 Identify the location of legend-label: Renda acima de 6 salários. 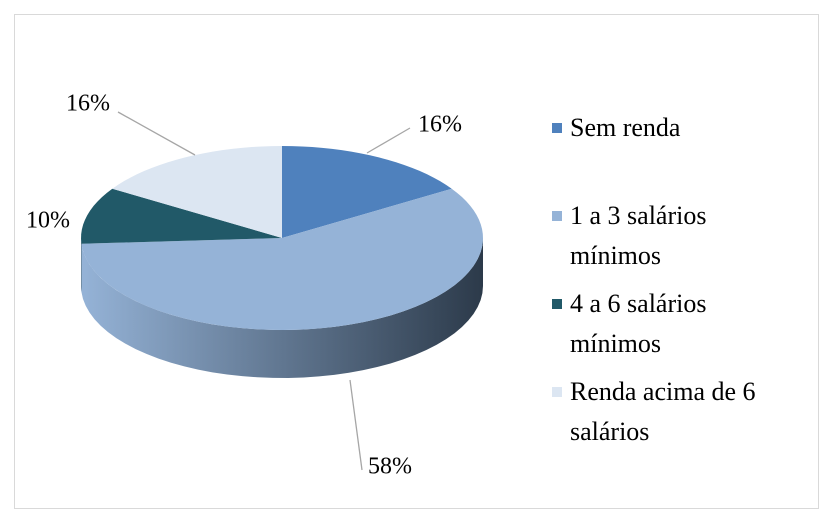
(663, 411).